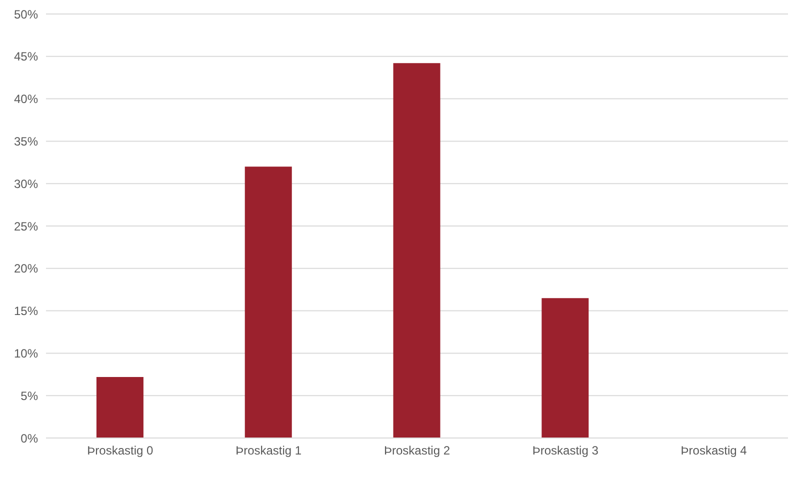  I want to click on x-tick-label: Þroskastig 1, so click(269, 451).